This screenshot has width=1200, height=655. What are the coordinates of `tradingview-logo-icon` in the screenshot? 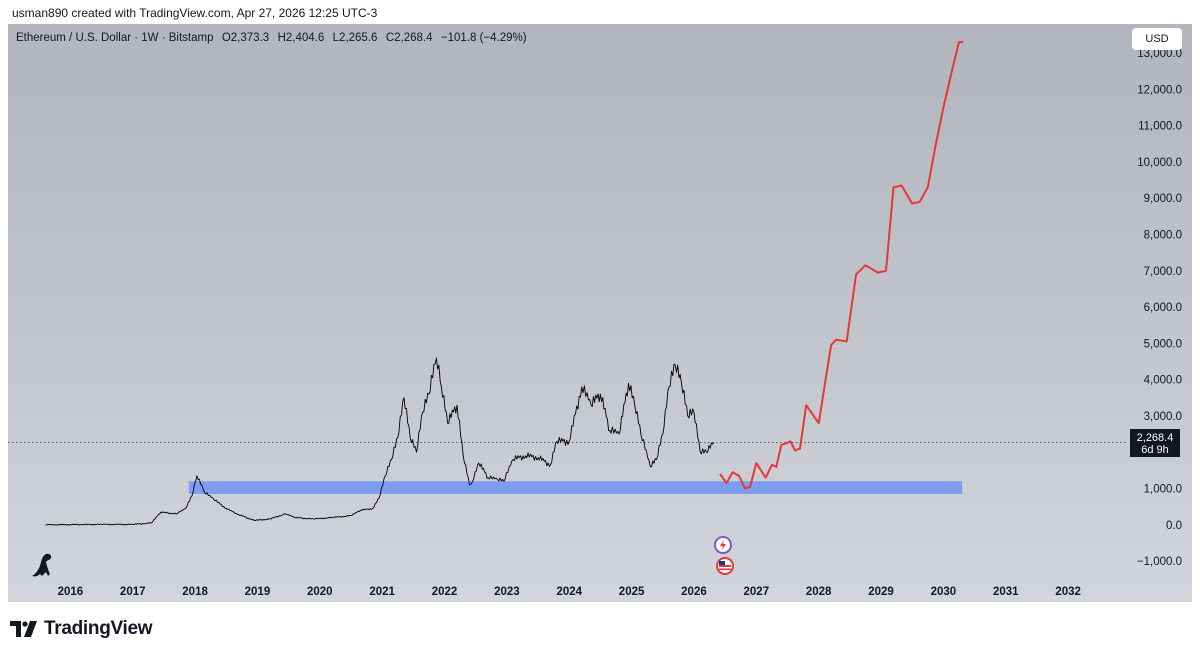 It's located at (23, 629).